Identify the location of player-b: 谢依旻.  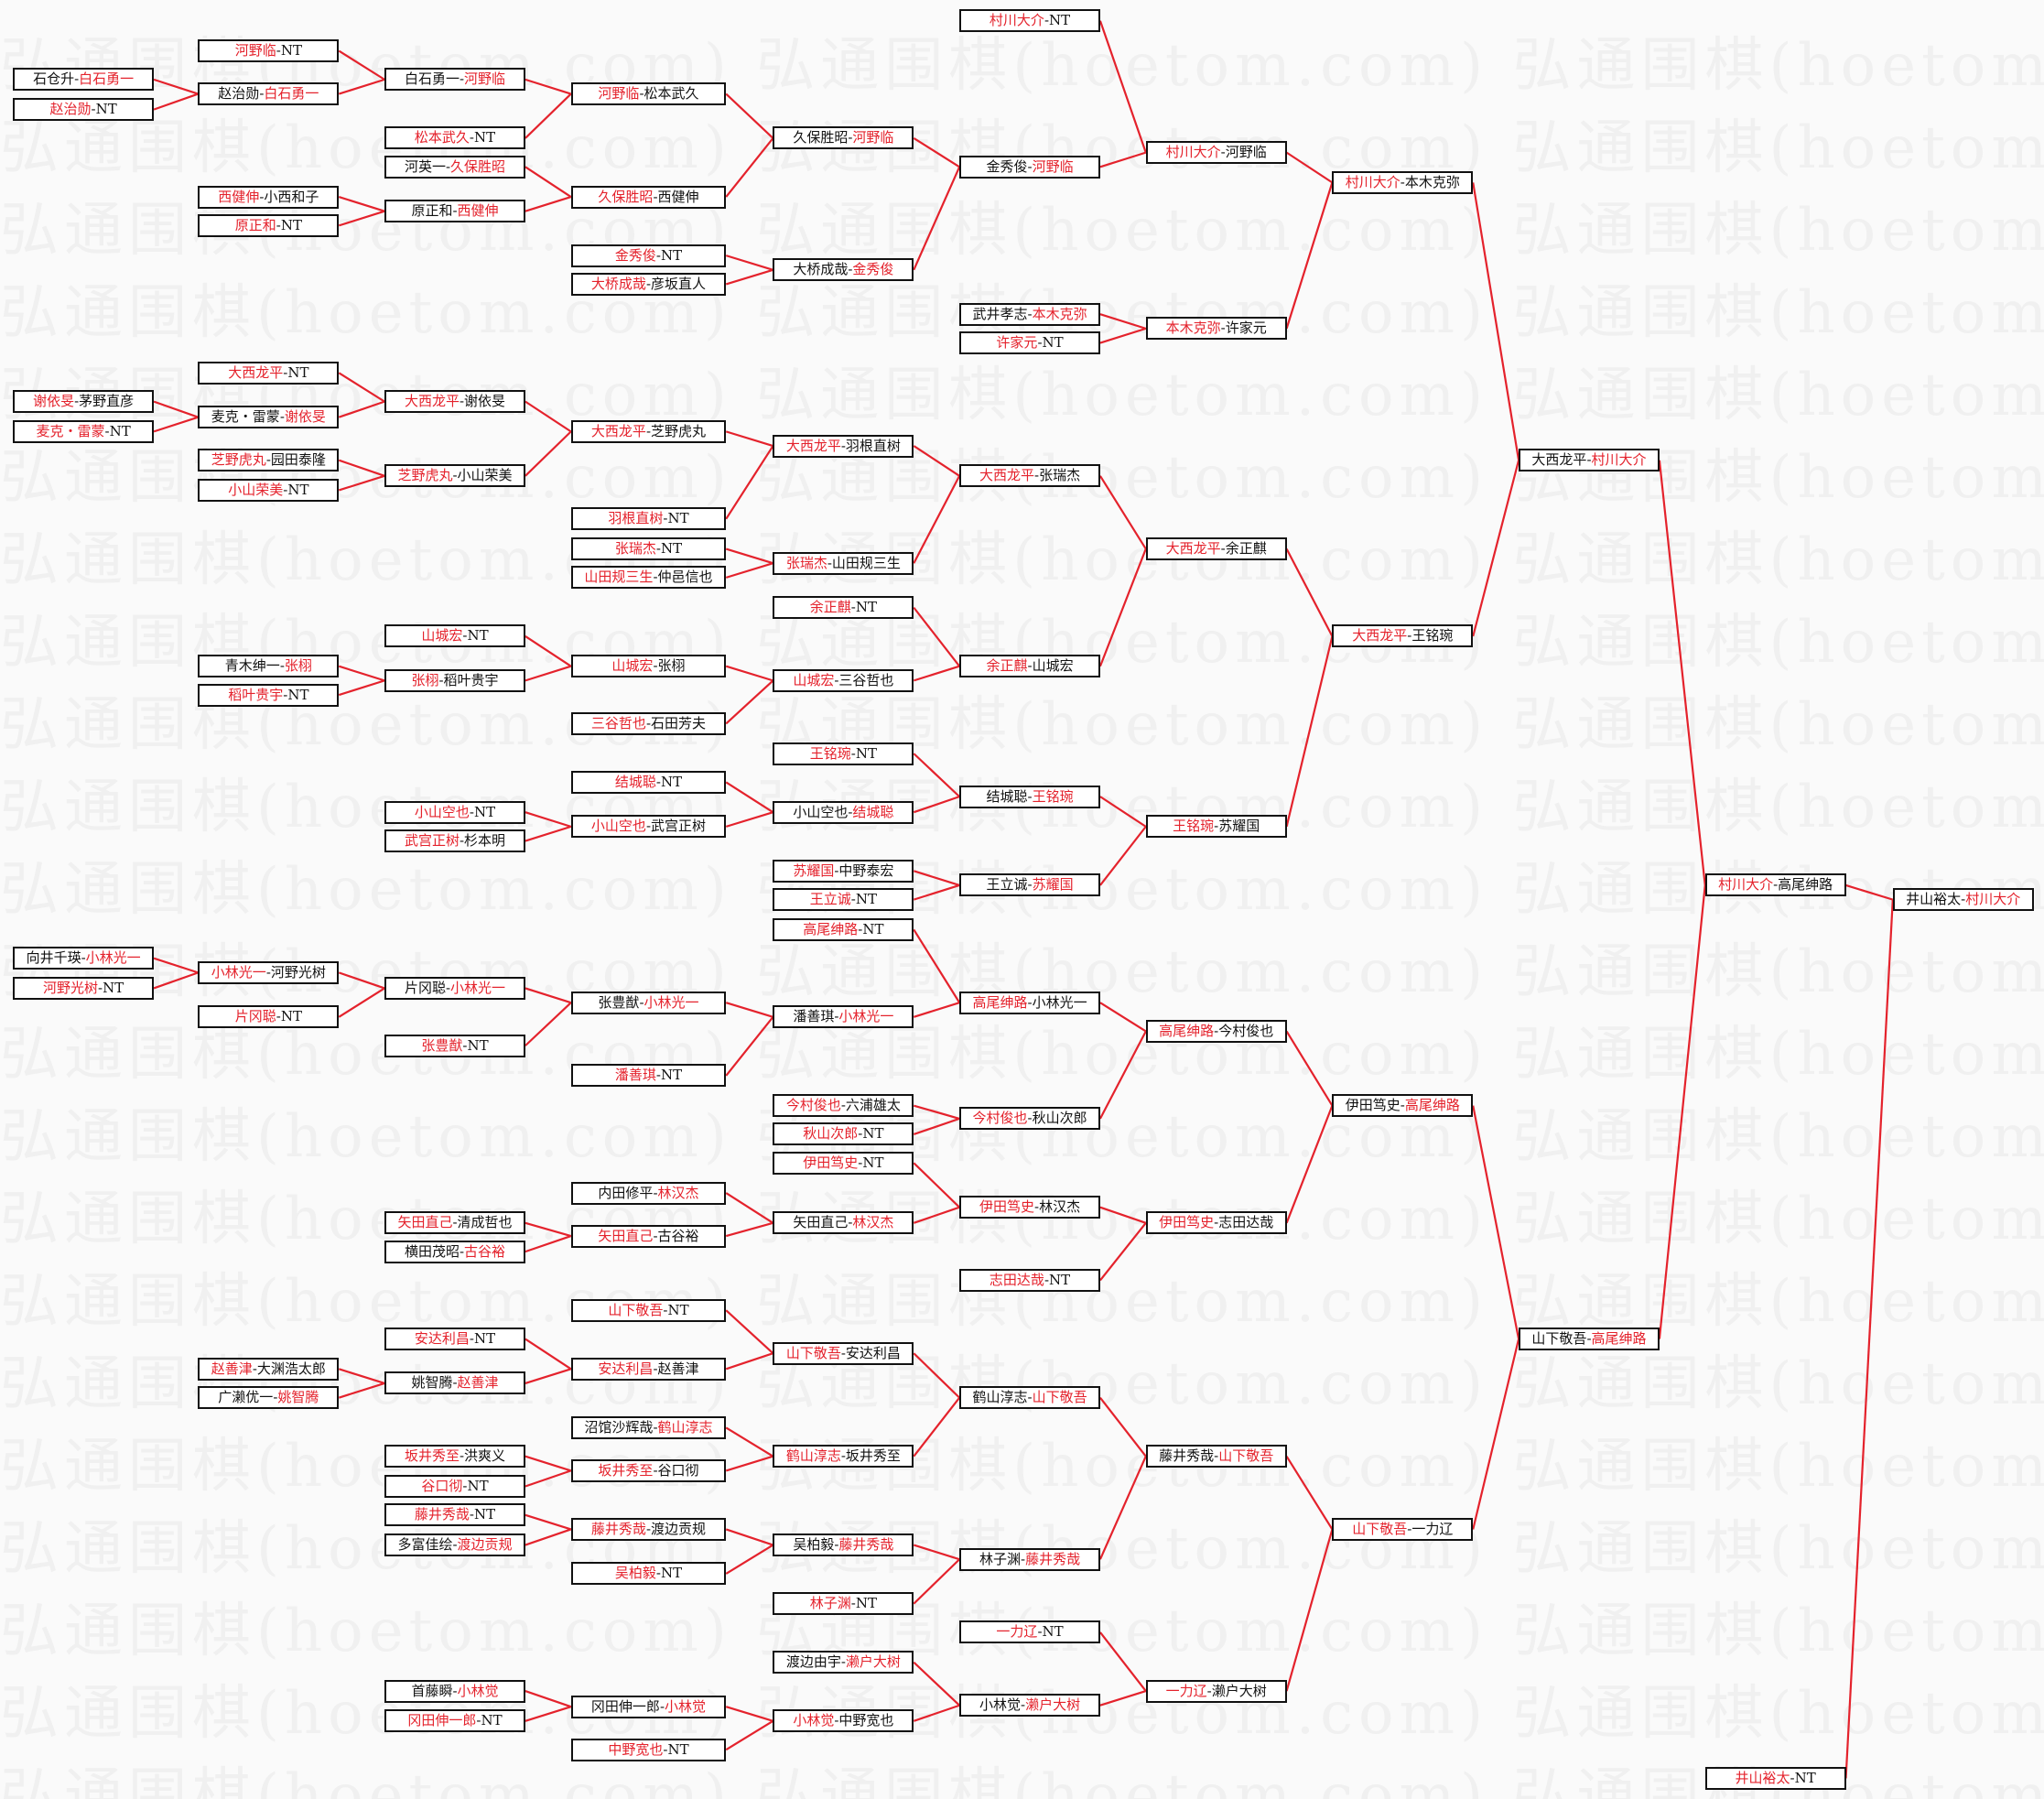
(485, 401).